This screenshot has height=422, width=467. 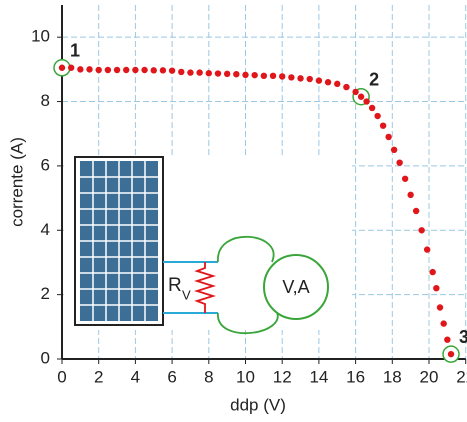 I want to click on point-label: 3, so click(x=463, y=337).